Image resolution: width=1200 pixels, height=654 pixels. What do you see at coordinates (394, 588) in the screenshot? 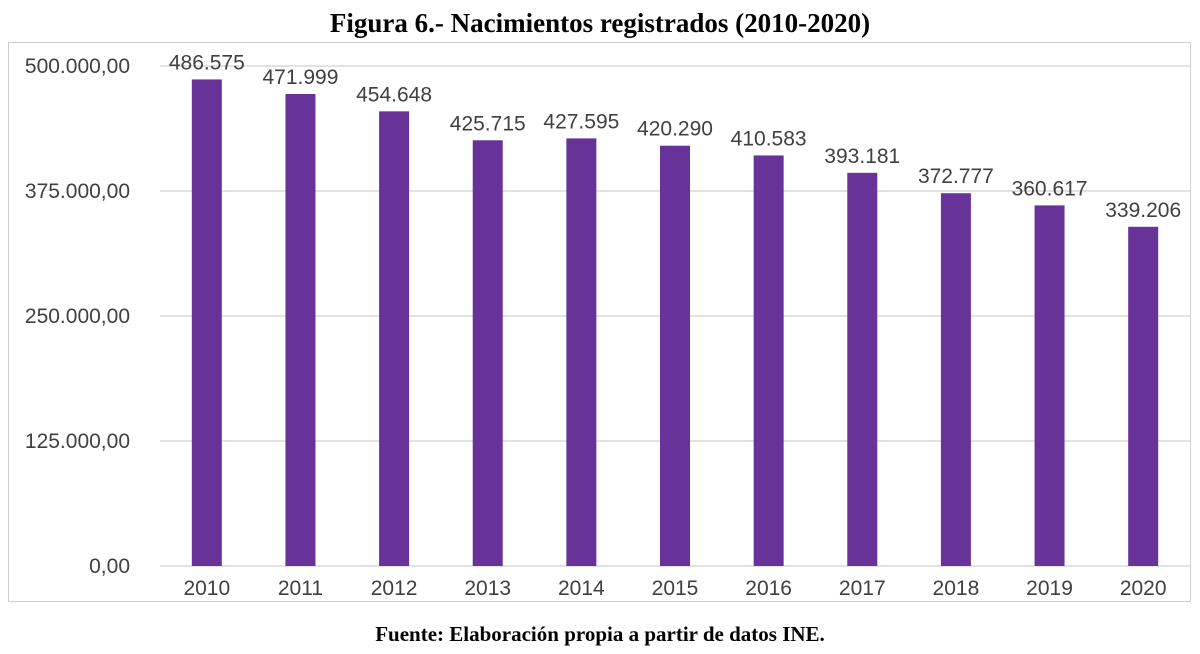
I see `x-tick-label: 2012` at bounding box center [394, 588].